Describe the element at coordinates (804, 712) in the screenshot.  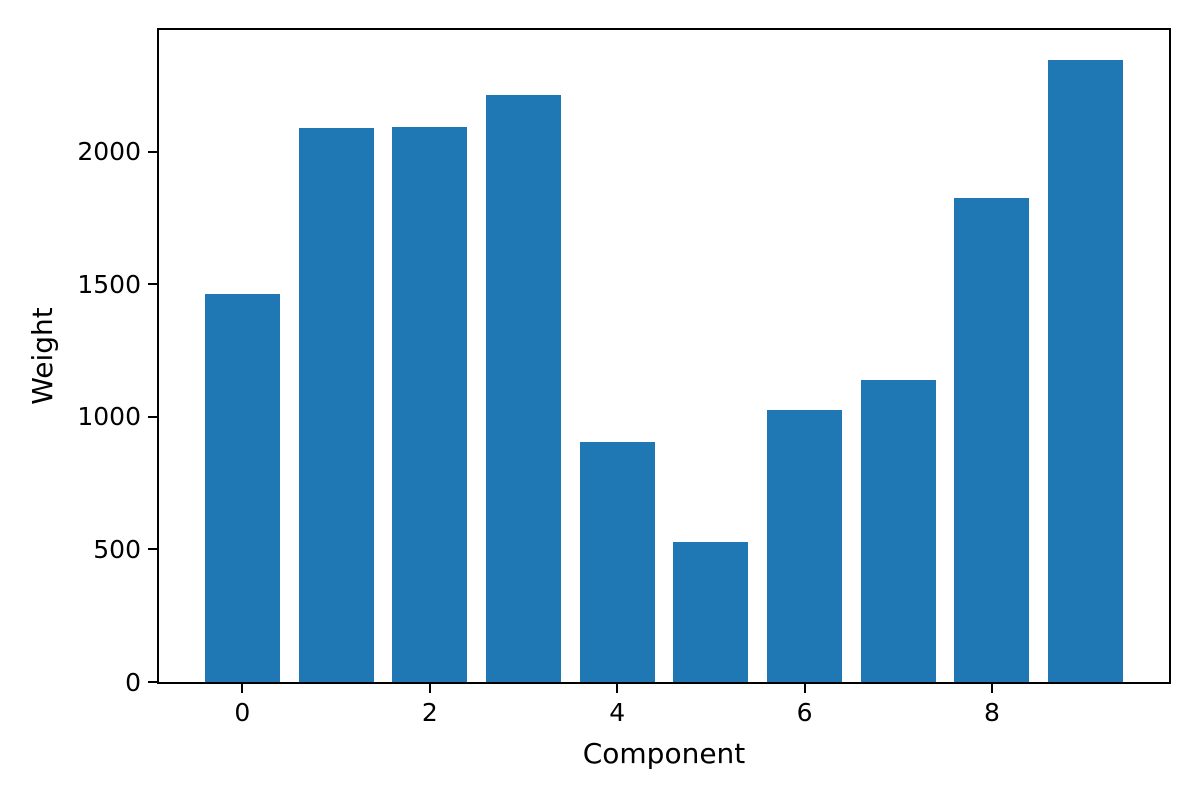
I see `x-tick-label-6: 6` at that location.